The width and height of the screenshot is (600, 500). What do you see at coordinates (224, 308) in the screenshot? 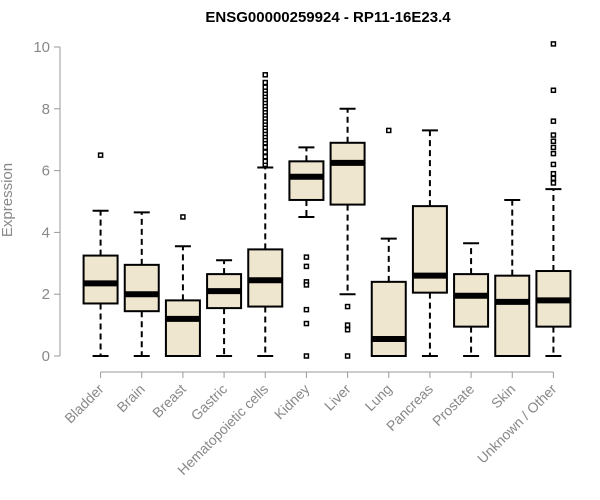
I see `box-gastric` at bounding box center [224, 308].